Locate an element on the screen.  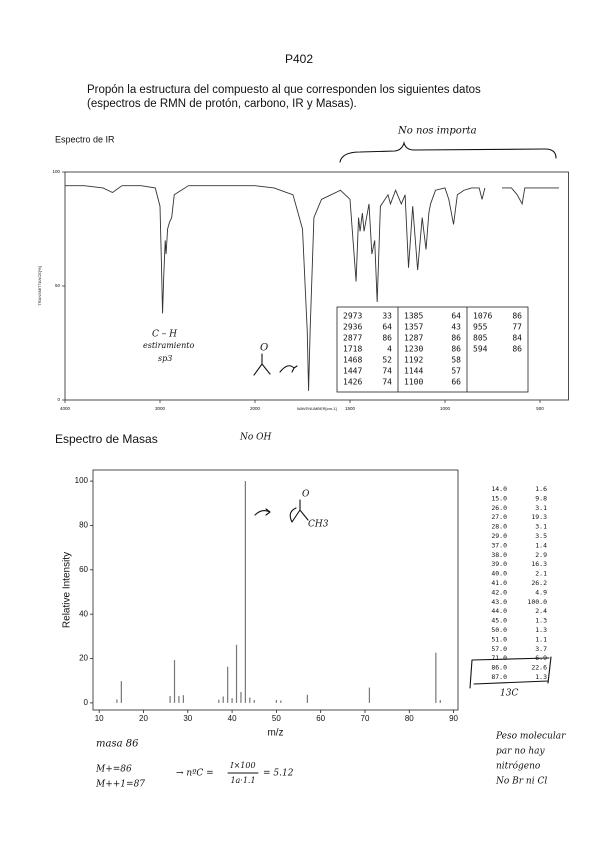
table-mass: 45.0 is located at coordinates (499, 621).